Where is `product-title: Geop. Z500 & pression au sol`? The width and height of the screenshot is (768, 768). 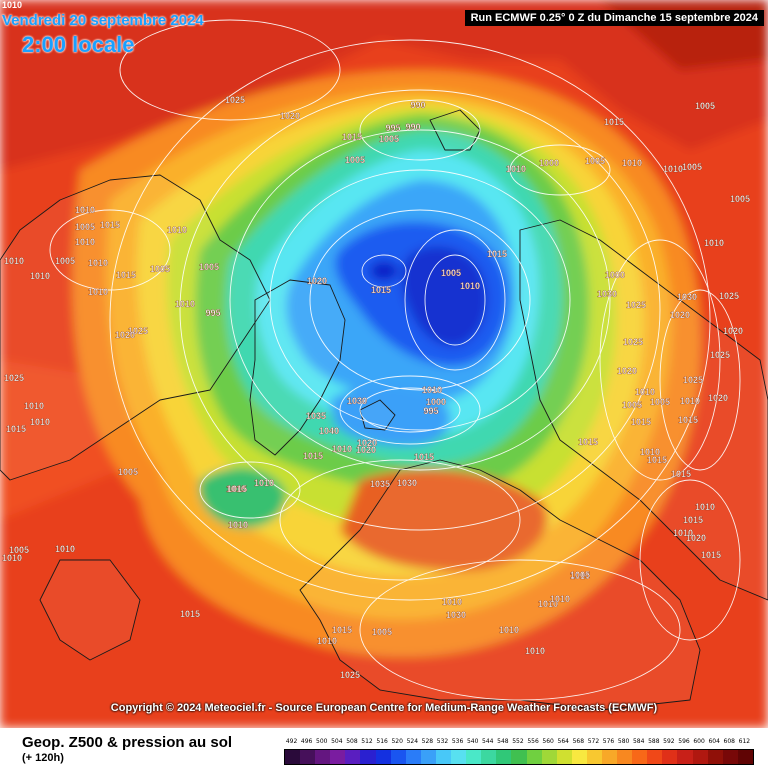
product-title: Geop. Z500 & pression au sol is located at coordinates (127, 742).